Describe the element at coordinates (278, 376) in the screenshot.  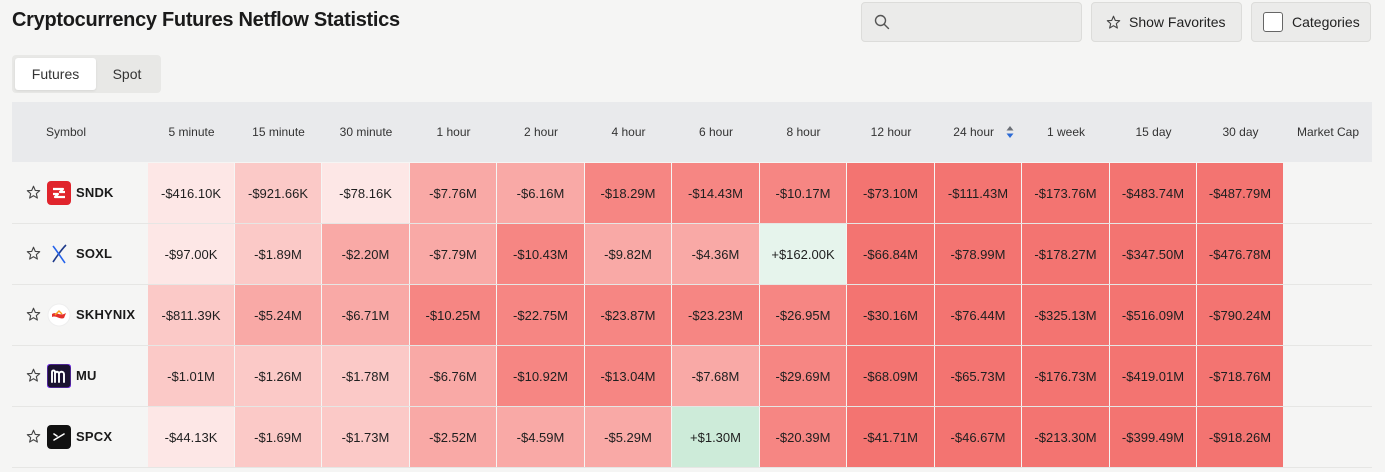
I see `netflow-cell: -$1.26M` at that location.